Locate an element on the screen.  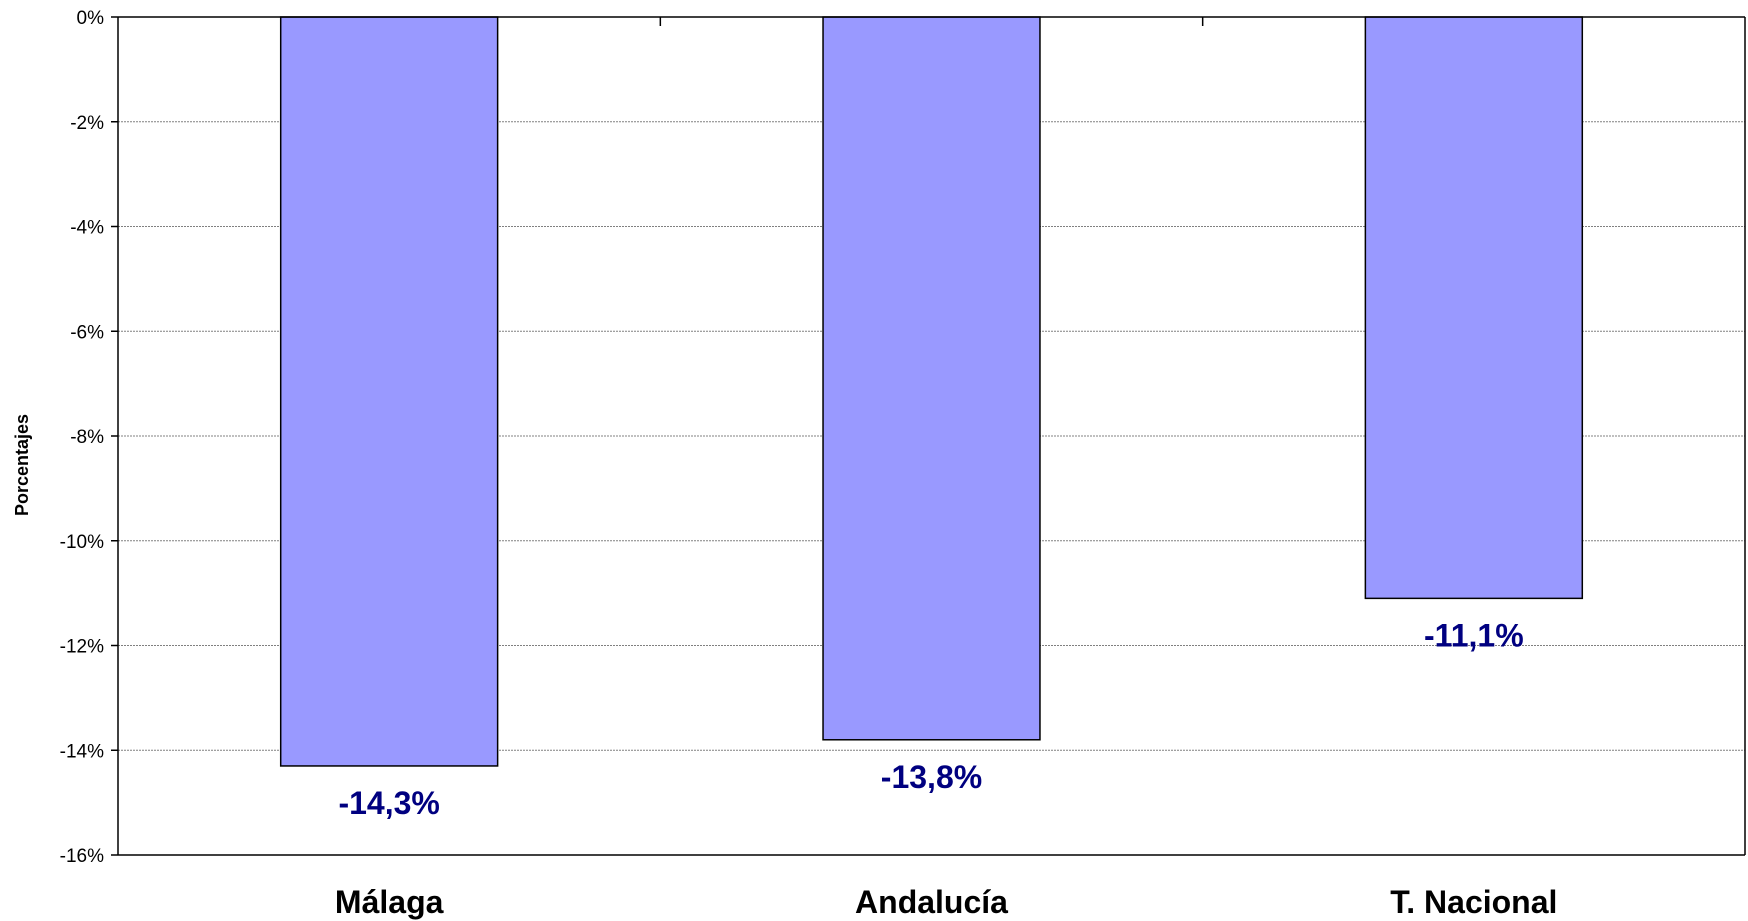
data-label: -11,1% is located at coordinates (1474, 635).